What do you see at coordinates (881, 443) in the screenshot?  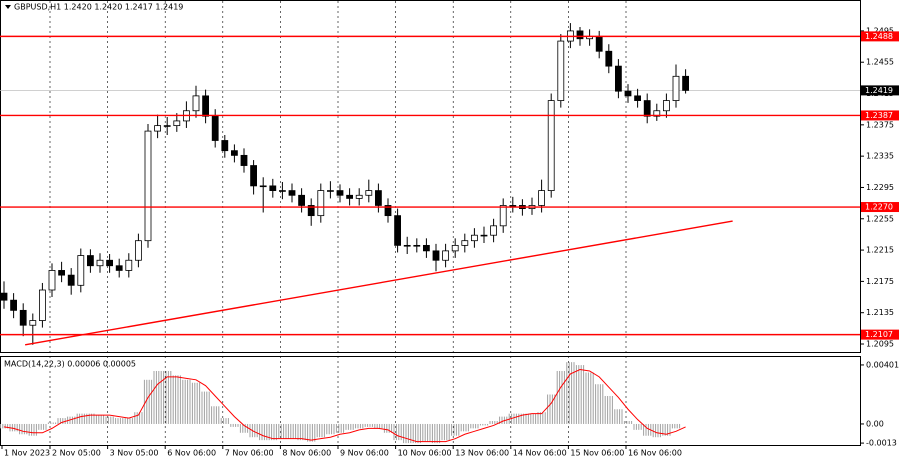 I see `y-tick-label: -0.0013` at bounding box center [881, 443].